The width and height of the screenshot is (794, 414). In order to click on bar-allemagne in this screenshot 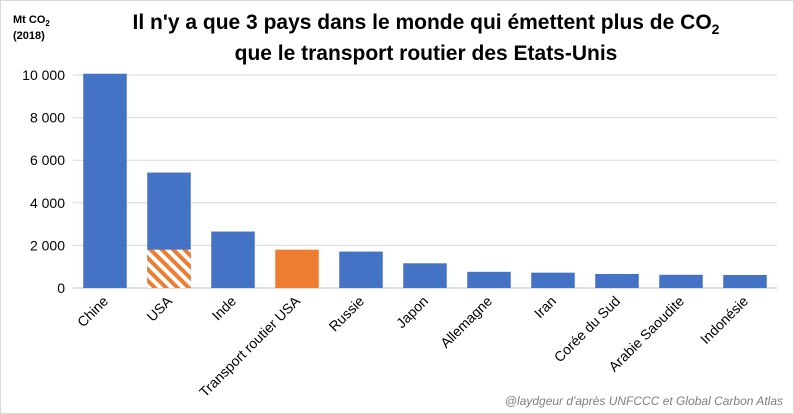, I will do `click(489, 279)`.